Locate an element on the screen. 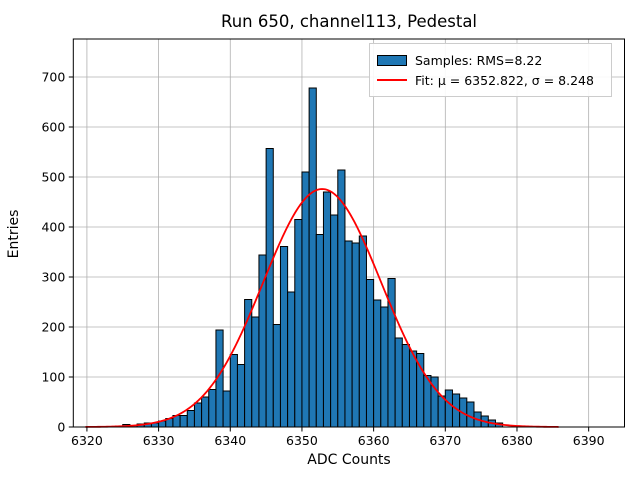 The image size is (640, 480). y-tick-label: 100 is located at coordinates (53, 376).